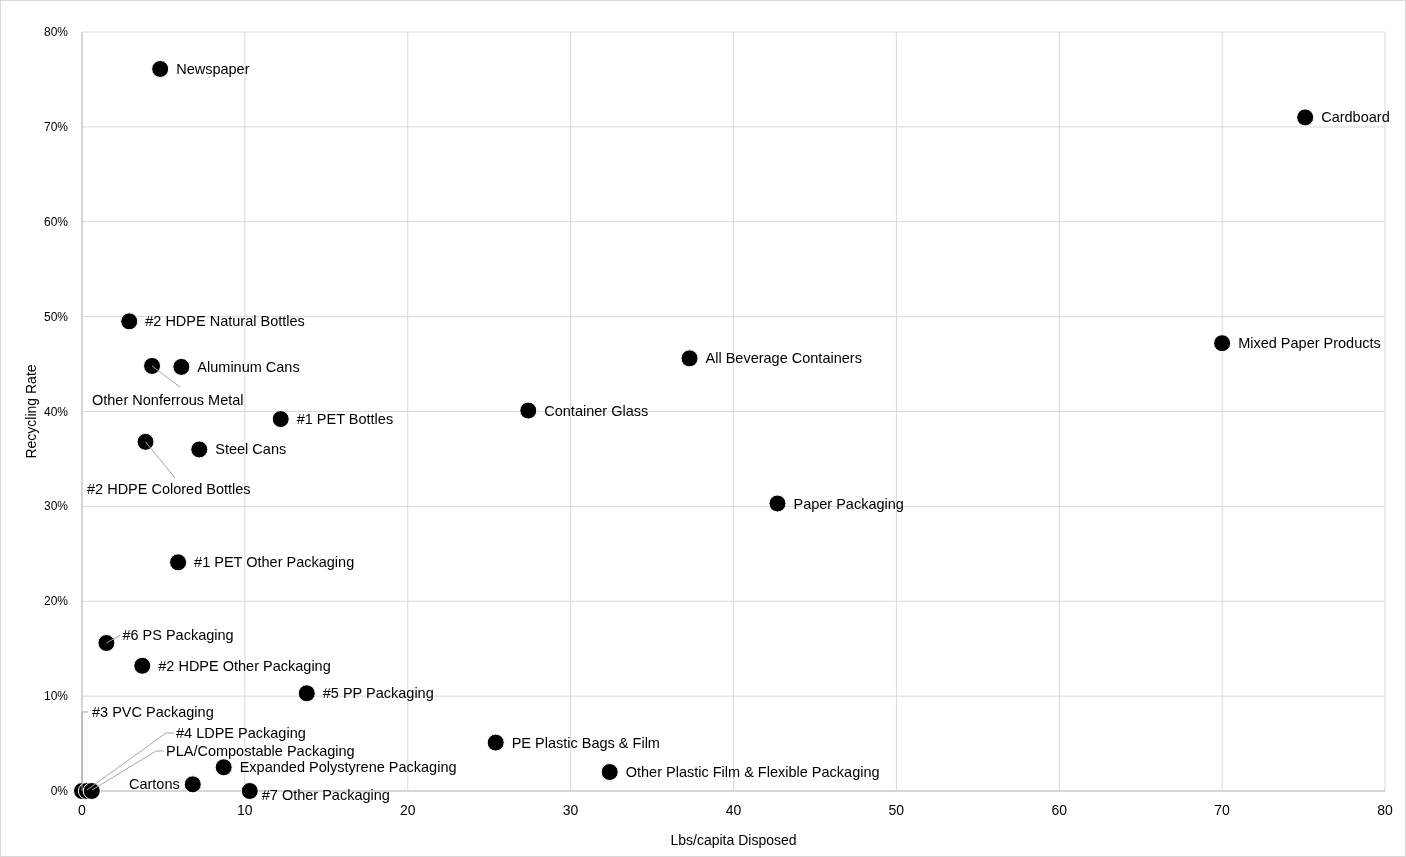  I want to click on y-tick-label: 10%, so click(56, 696).